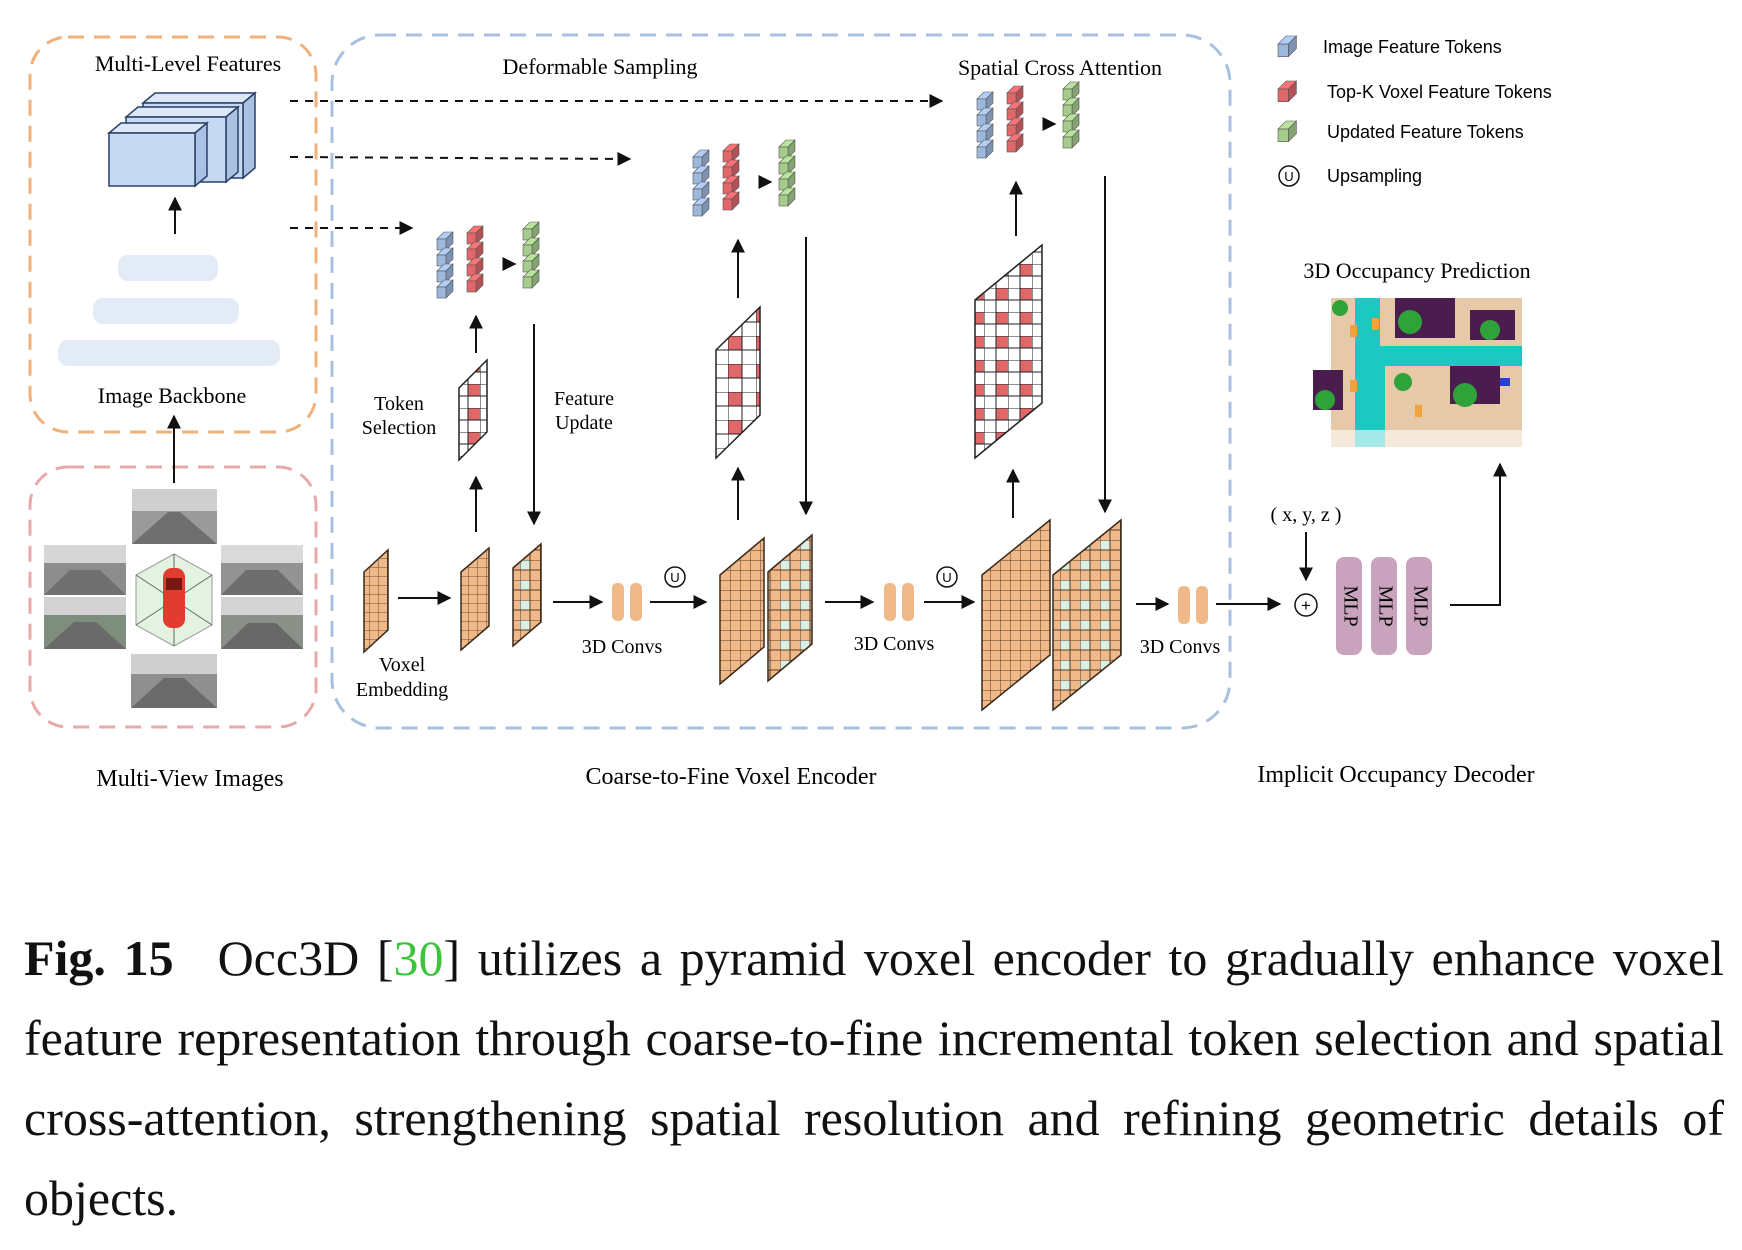 The height and width of the screenshot is (1250, 1742). Describe the element at coordinates (473, 410) in the screenshot. I see `stage1-topk-grid` at that location.